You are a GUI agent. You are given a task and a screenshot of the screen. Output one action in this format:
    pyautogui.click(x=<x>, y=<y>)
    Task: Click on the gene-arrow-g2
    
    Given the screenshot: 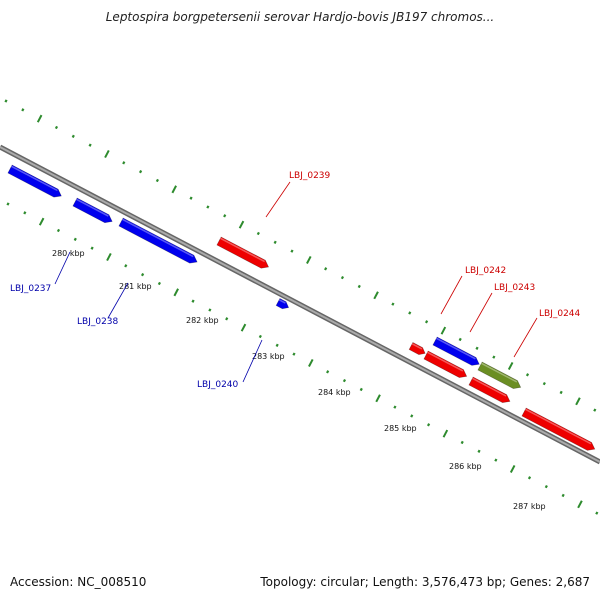 What is the action you would take?
    pyautogui.click(x=92, y=210)
    